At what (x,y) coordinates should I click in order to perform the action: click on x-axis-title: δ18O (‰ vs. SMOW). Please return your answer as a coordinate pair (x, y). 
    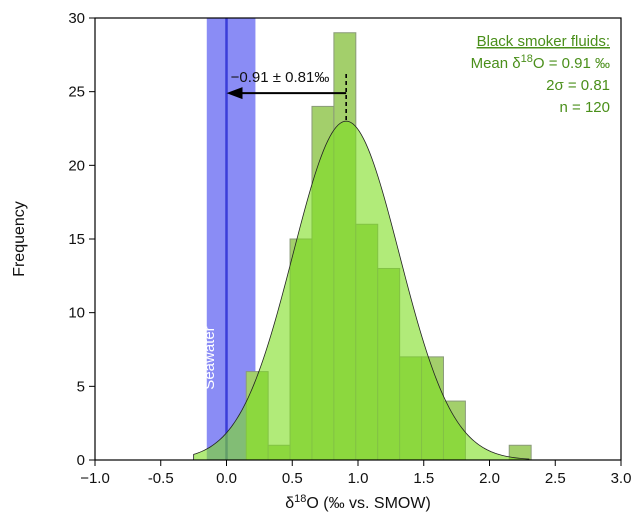
    Looking at the image, I should click on (358, 502).